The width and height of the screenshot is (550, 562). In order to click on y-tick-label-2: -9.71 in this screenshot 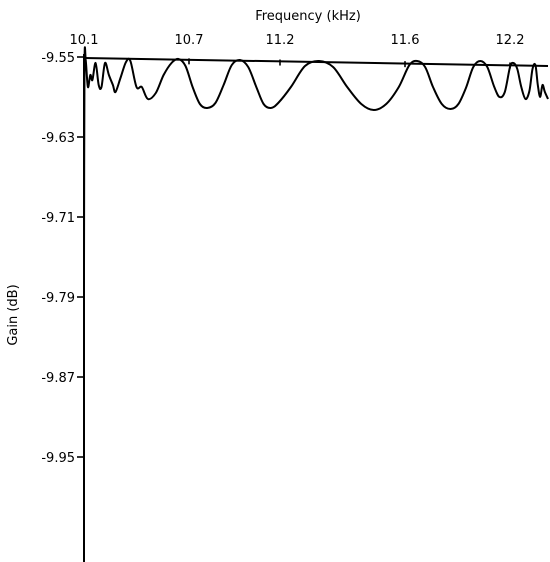, I will do `click(58, 218)`.